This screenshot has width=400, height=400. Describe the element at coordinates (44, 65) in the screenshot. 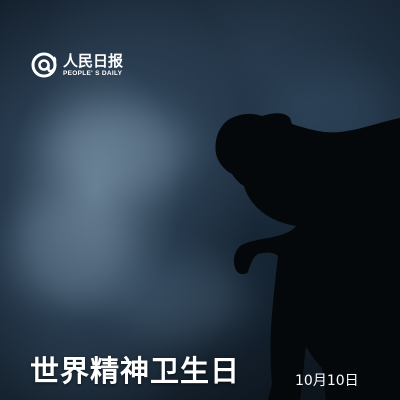

I see `at-sign-speaker-icon` at that location.